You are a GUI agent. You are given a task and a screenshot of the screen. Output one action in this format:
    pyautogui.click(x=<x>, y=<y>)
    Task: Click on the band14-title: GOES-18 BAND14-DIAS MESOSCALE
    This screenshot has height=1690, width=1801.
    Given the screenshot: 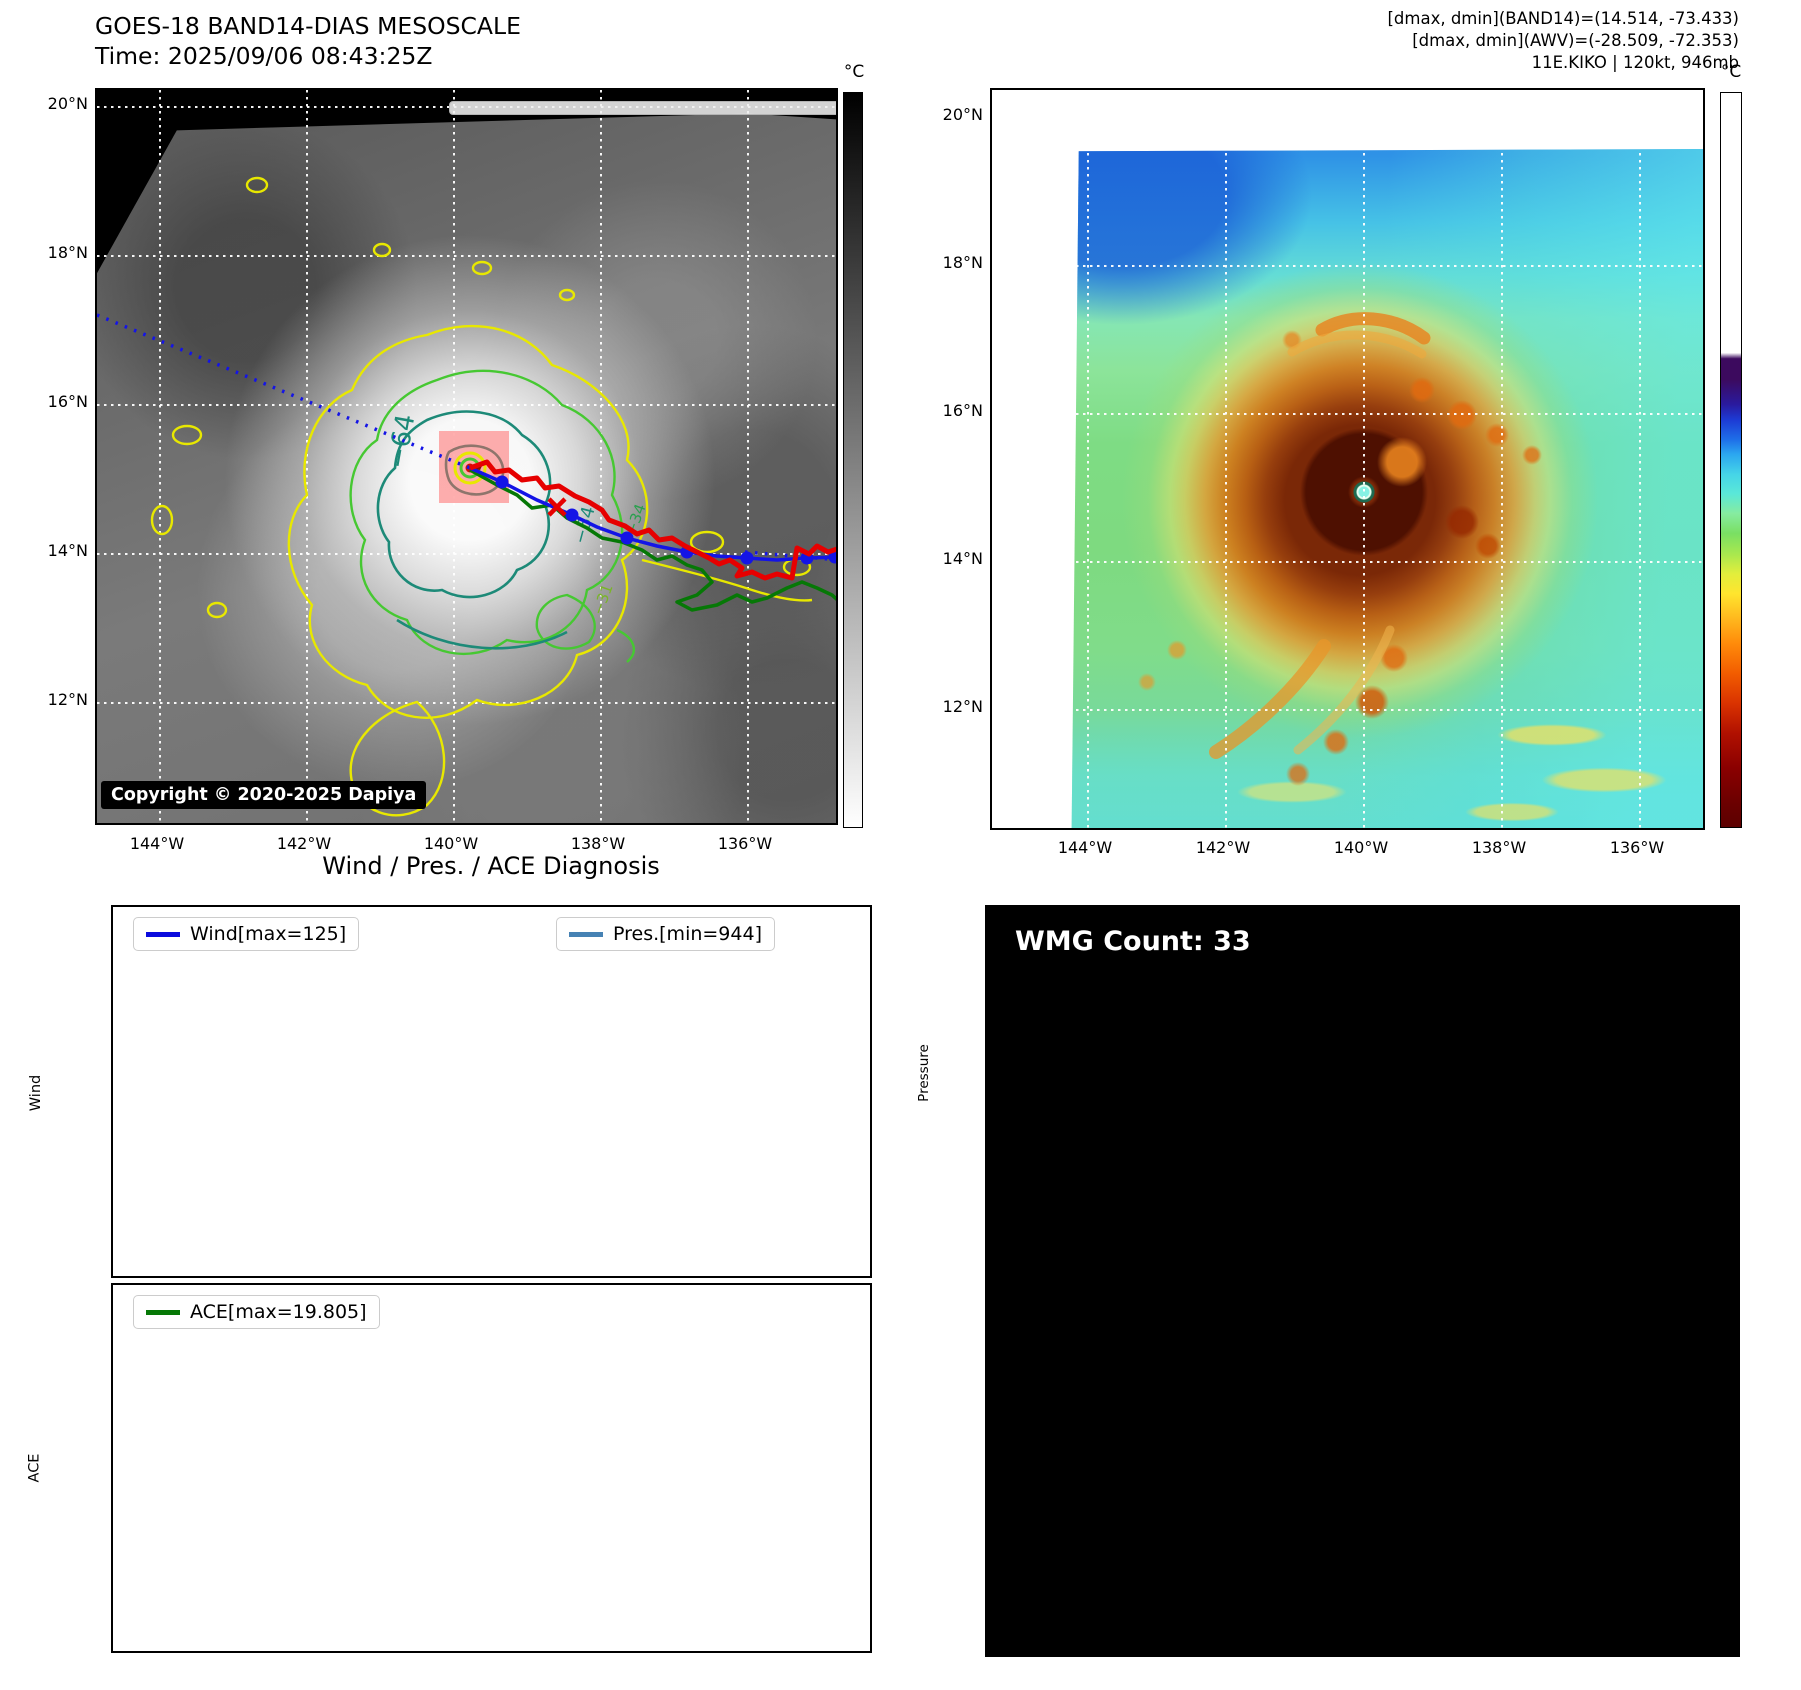 What is the action you would take?
    pyautogui.click(x=308, y=26)
    